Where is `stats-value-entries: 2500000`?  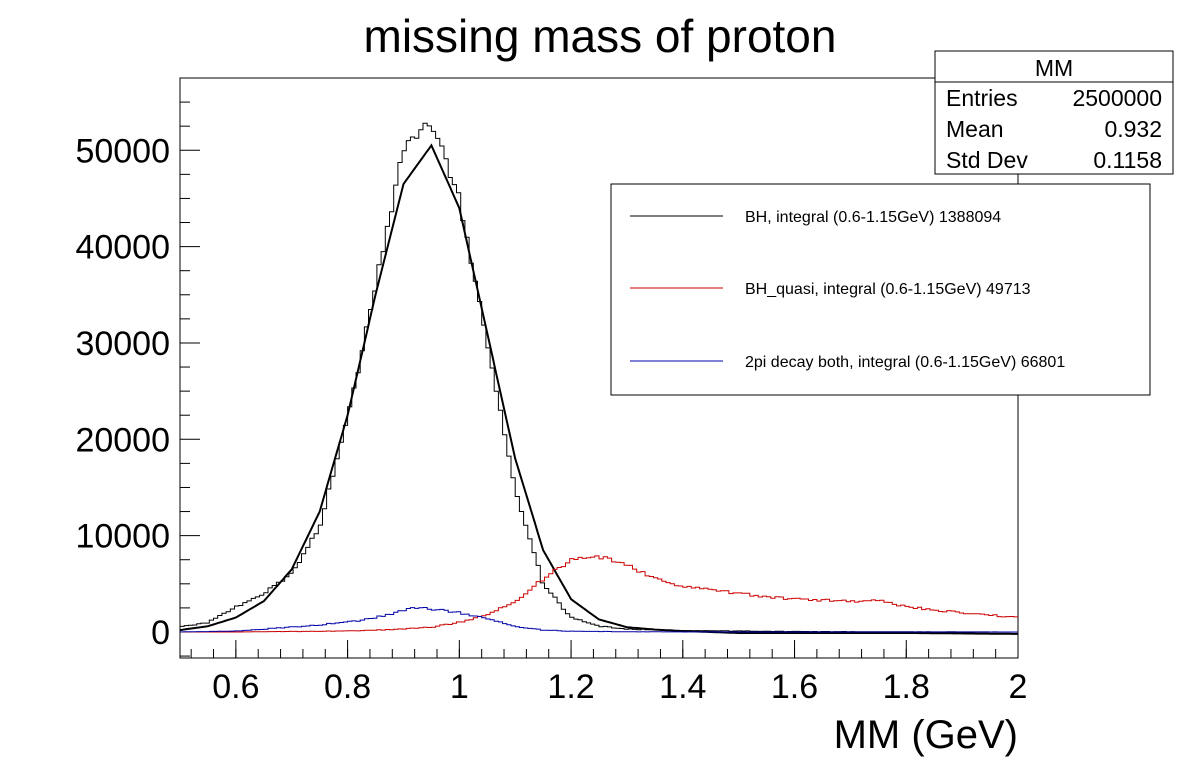 stats-value-entries: 2500000 is located at coordinates (1117, 98).